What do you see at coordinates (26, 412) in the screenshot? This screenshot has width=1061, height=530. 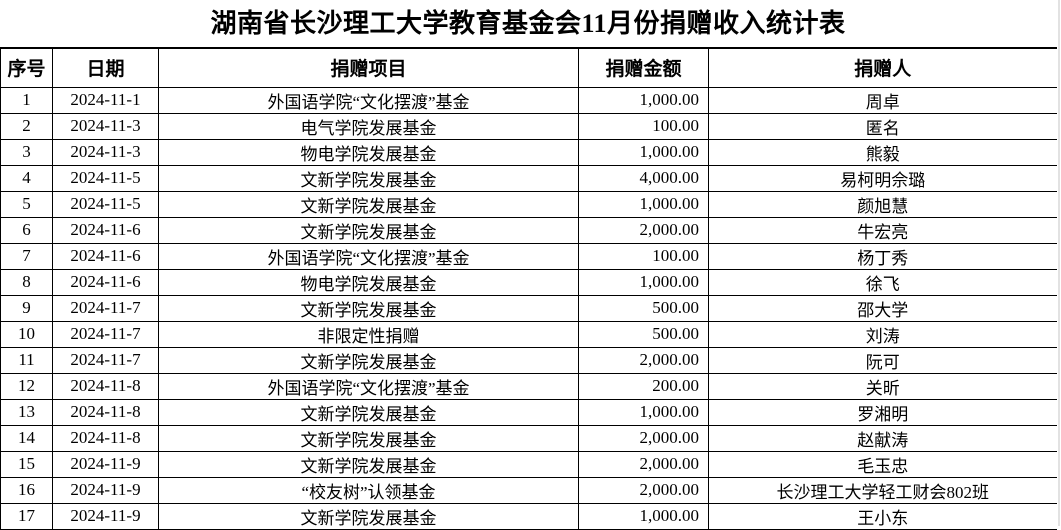 I see `row-number-cell: 13` at bounding box center [26, 412].